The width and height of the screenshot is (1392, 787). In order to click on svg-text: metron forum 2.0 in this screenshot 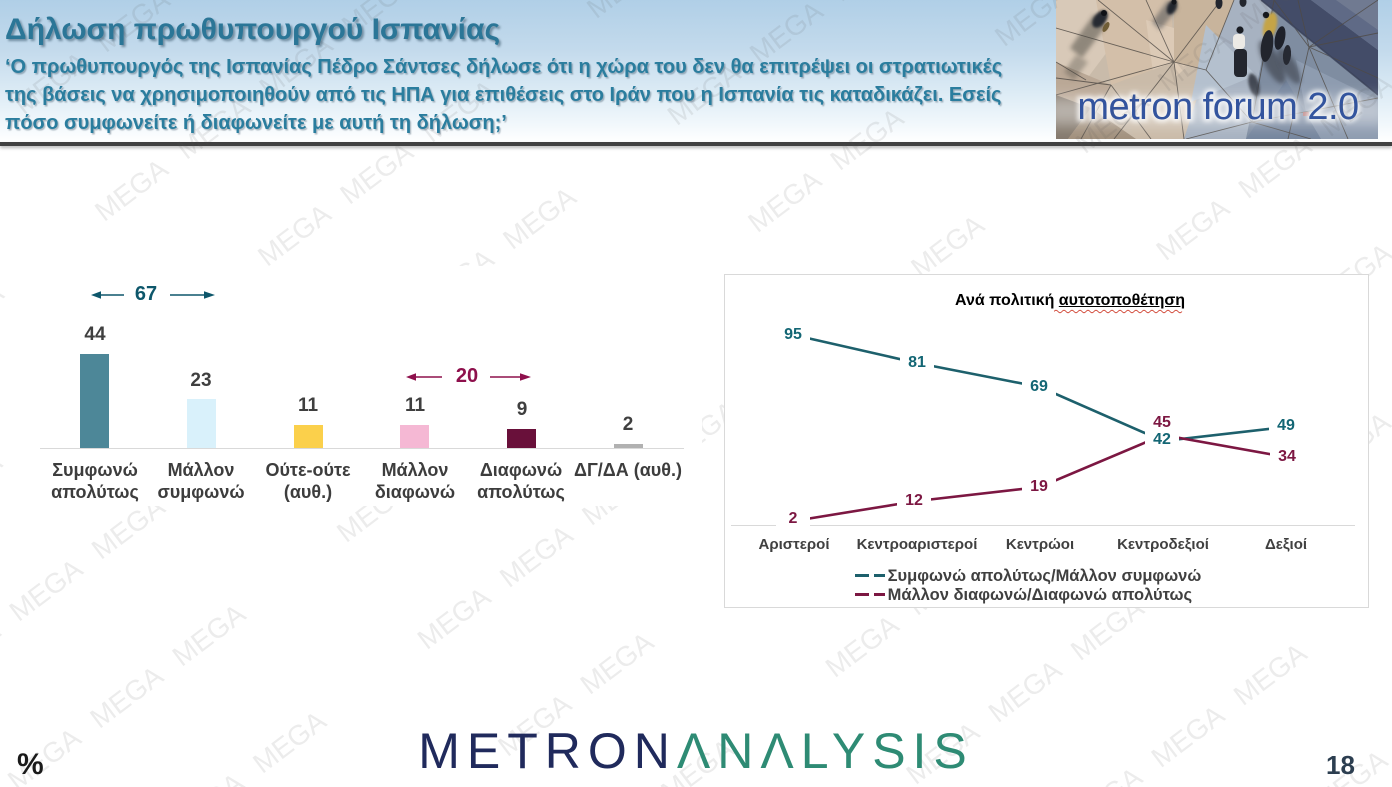, I will do `click(1217, 107)`.